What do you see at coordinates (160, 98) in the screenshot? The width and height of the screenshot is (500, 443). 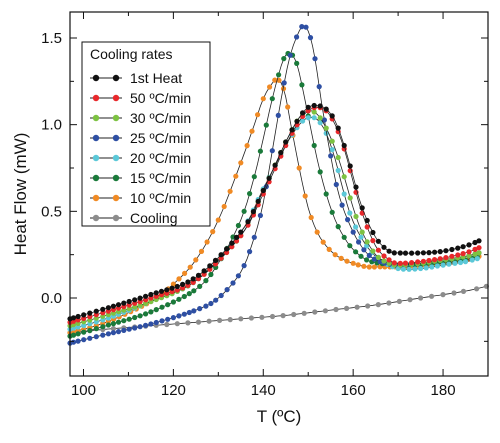 I see `legend-label: 50 ºC/min` at bounding box center [160, 98].